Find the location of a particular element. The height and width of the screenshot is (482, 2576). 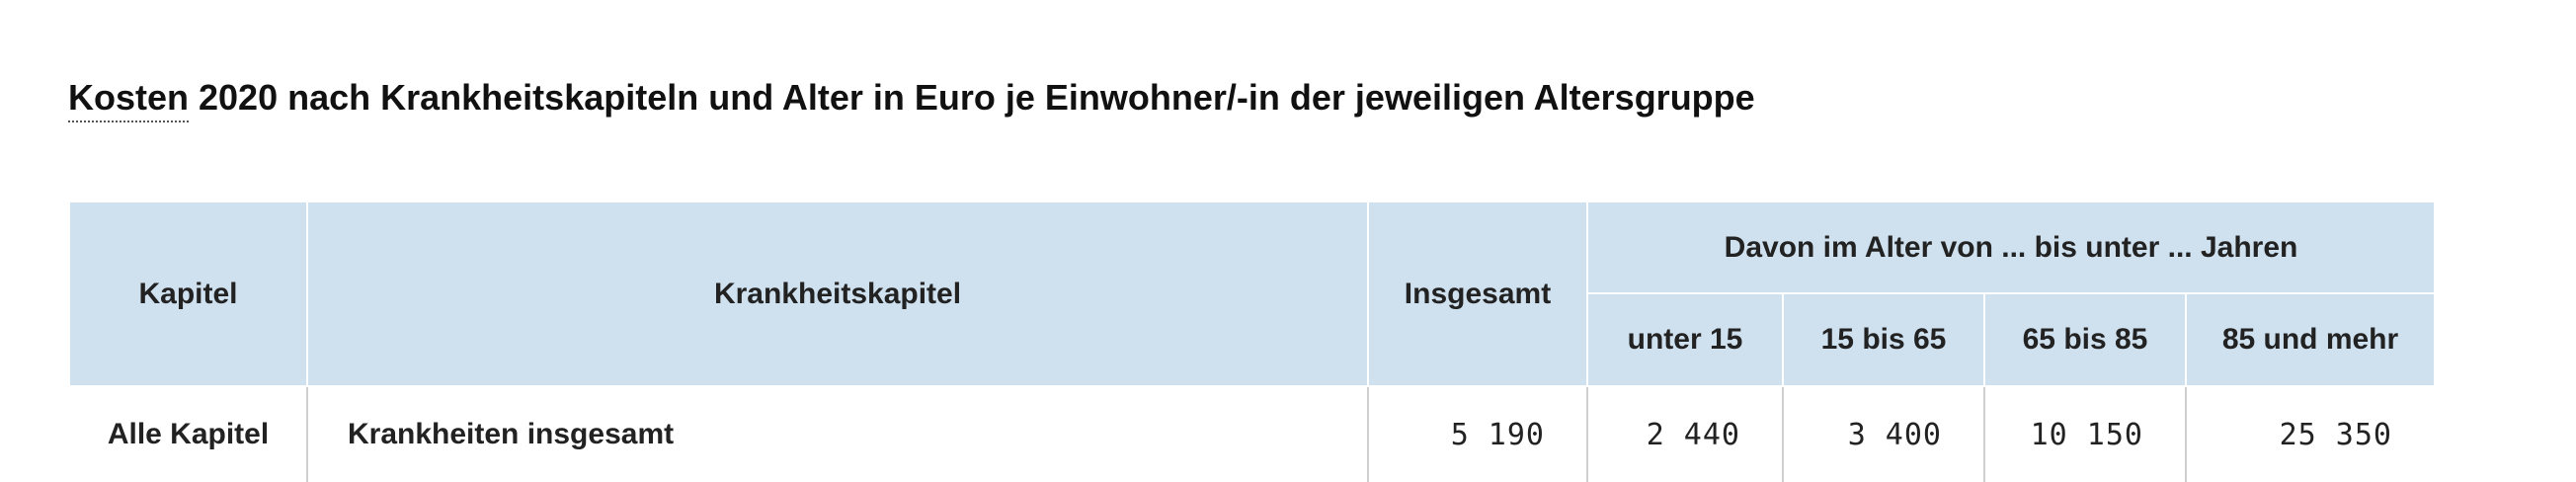

header-kapitel: Kapitel is located at coordinates (189, 294).